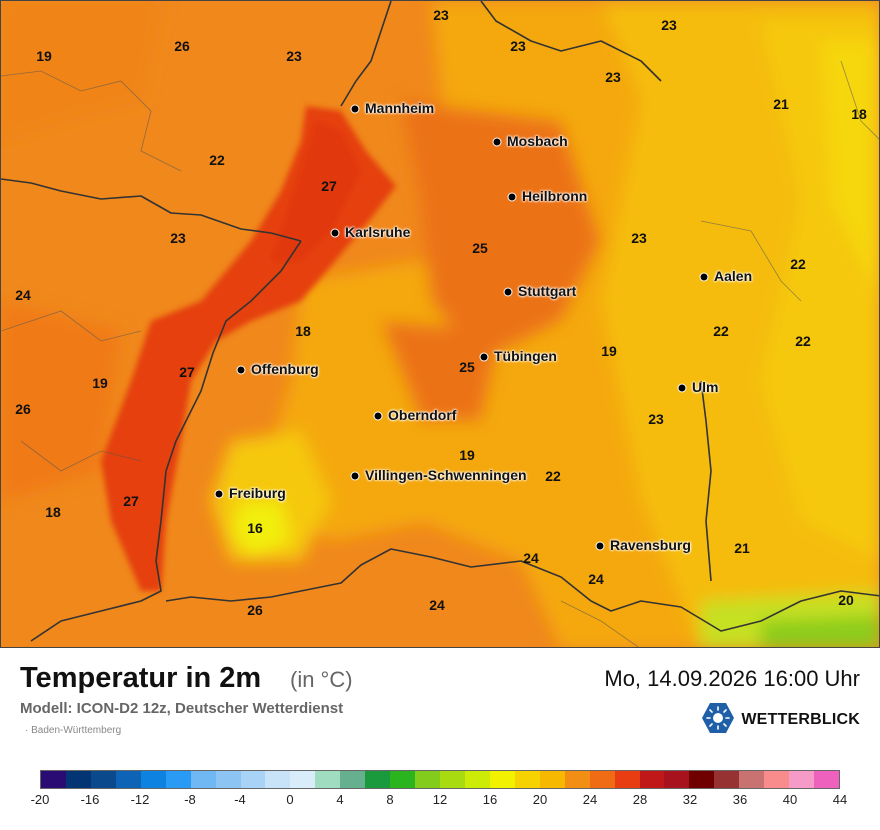 Image resolution: width=880 pixels, height=830 pixels. I want to click on scale-tick-label: 36, so click(740, 799).